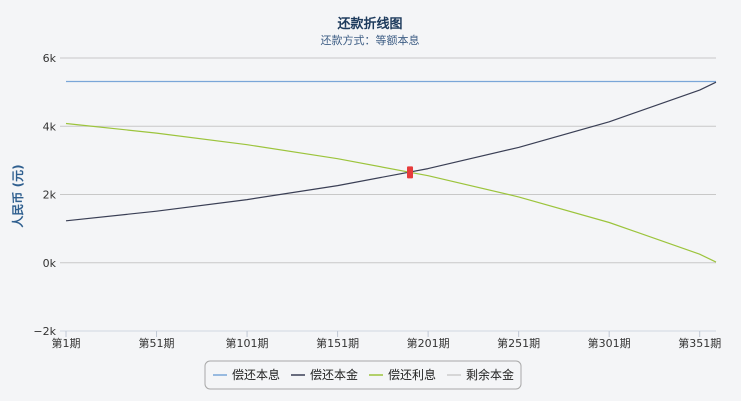 Image resolution: width=741 pixels, height=401 pixels. What do you see at coordinates (256, 374) in the screenshot?
I see `legend-label: 偿还本息` at bounding box center [256, 374].